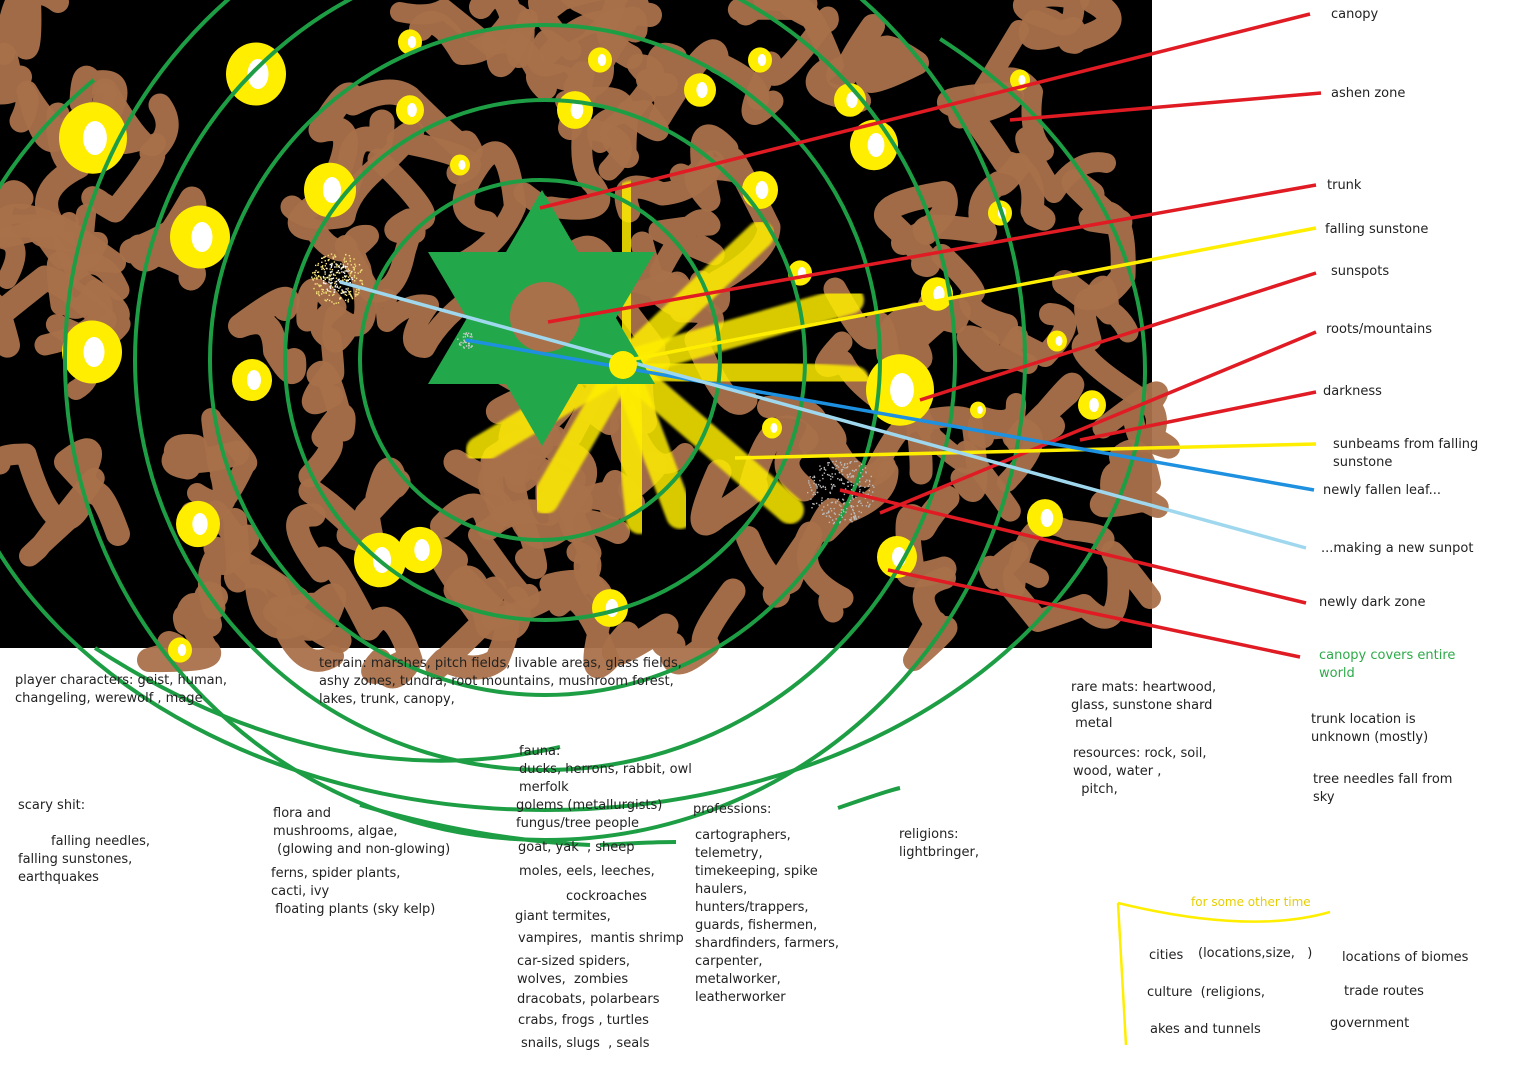 The image size is (1530, 1068). I want to click on note-fauna-7: vampires, mantis shrimp, so click(601, 938).